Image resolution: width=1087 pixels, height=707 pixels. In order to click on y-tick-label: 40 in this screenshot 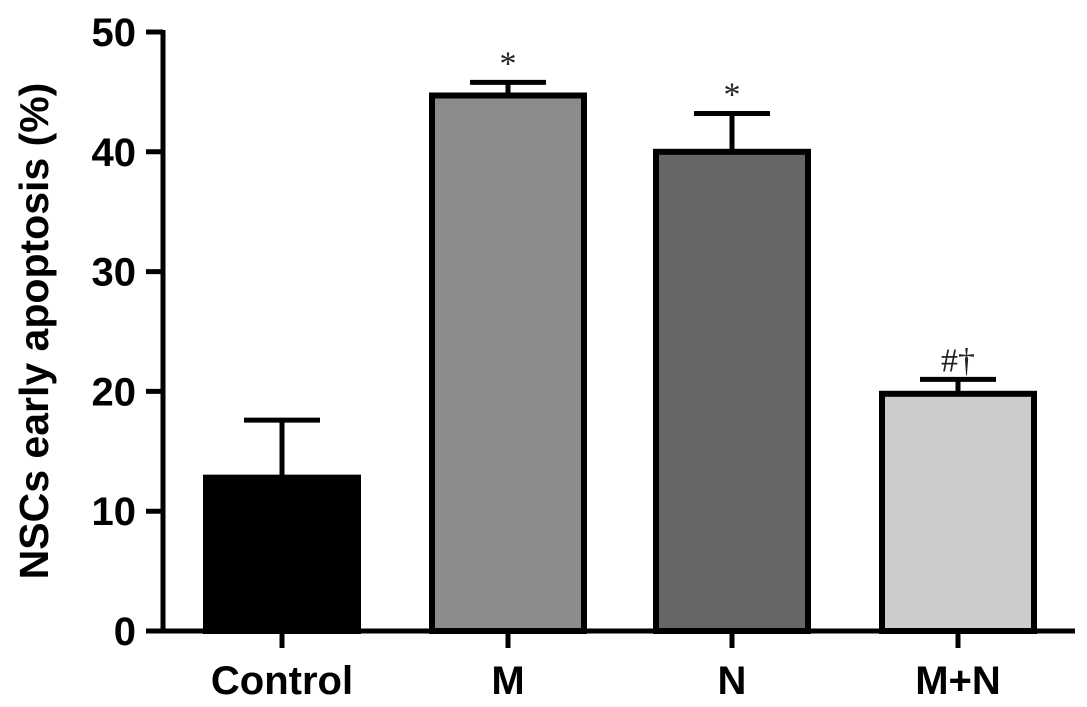, I will do `click(114, 153)`.